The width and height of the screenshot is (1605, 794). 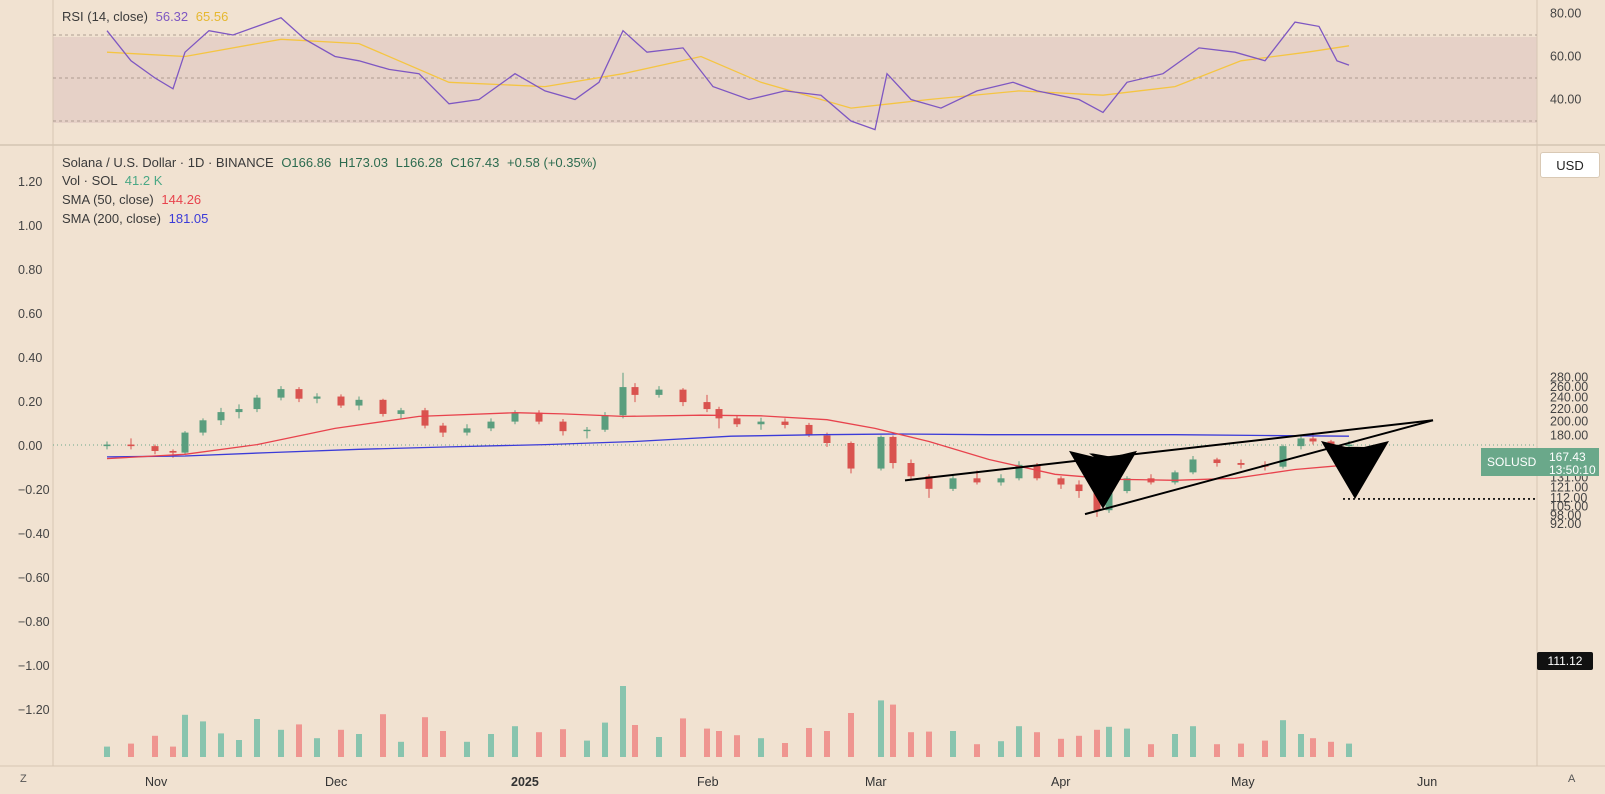 I want to click on sma50-legend: SMA (50, close) 144.26, so click(x=131, y=199).